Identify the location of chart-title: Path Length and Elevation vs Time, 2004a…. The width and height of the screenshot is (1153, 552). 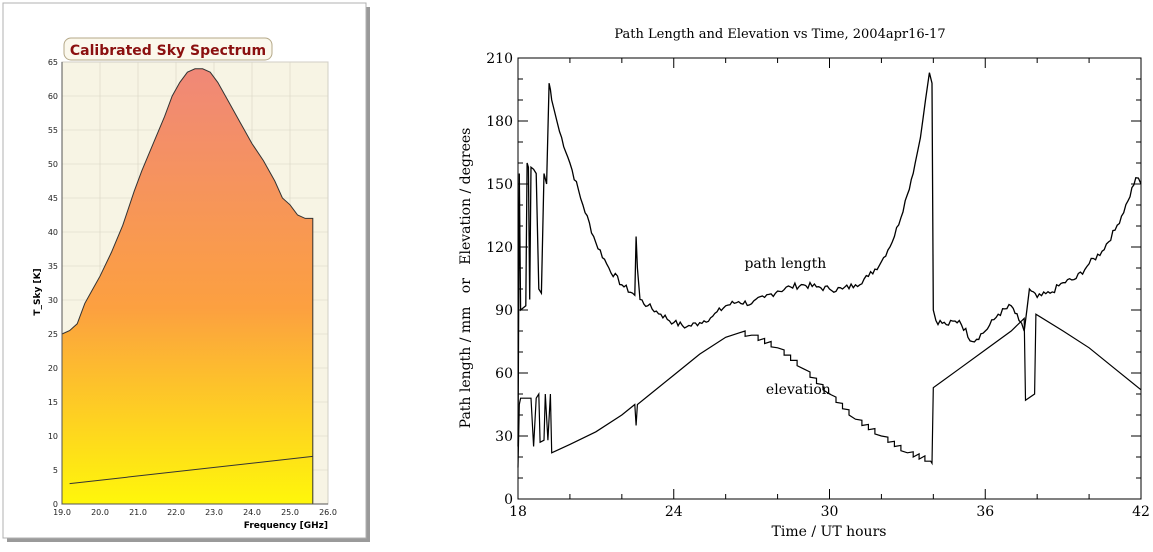
(779, 34).